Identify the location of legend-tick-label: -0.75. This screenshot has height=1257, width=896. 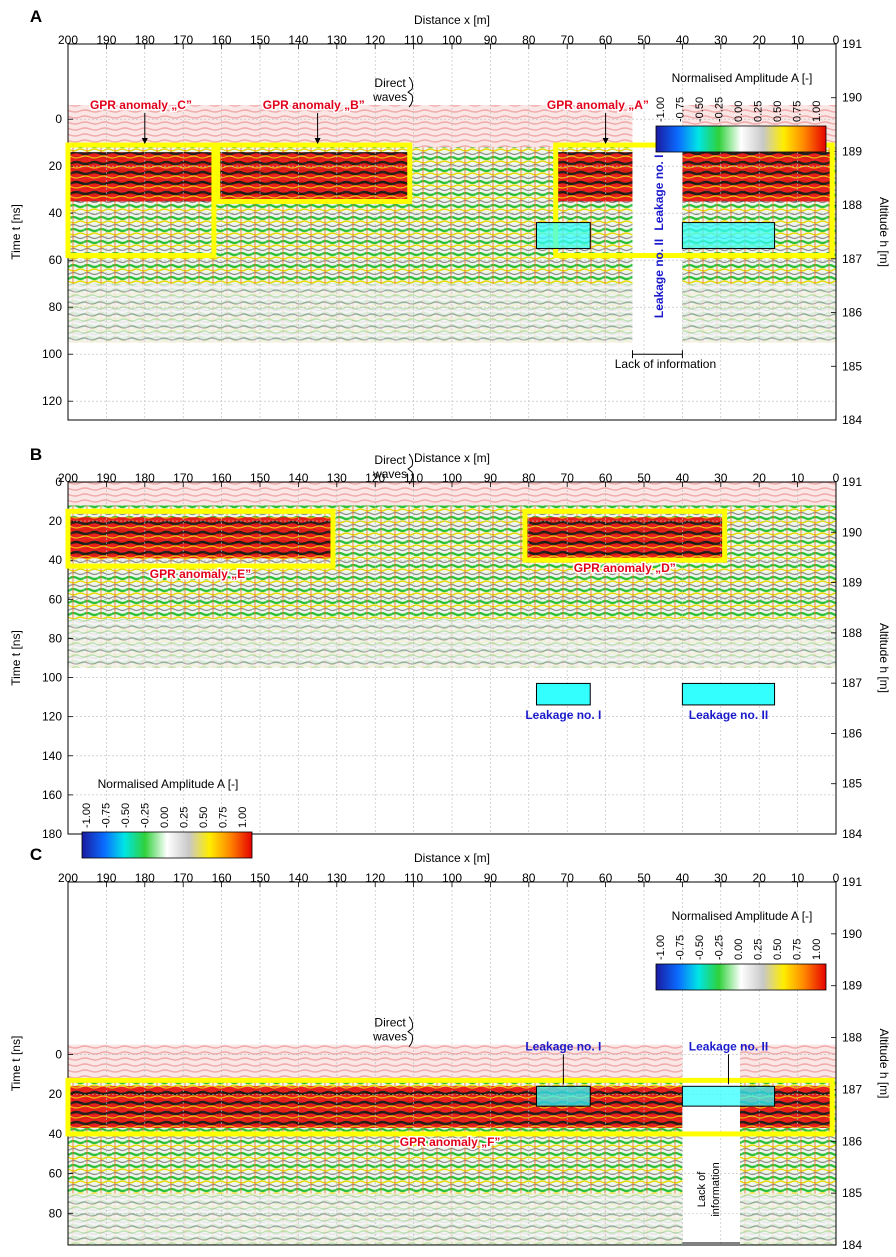
(681, 947).